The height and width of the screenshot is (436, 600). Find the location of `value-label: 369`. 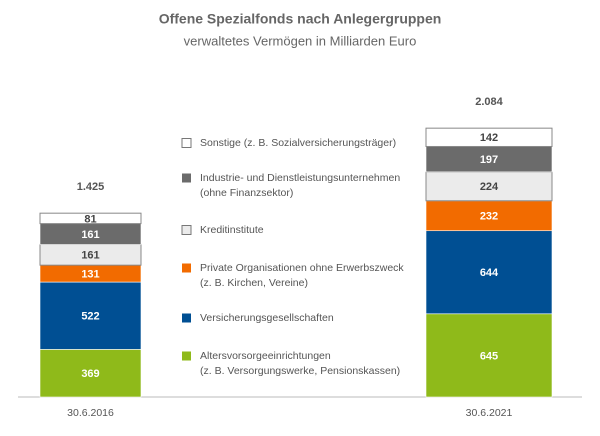

value-label: 369 is located at coordinates (90, 374).